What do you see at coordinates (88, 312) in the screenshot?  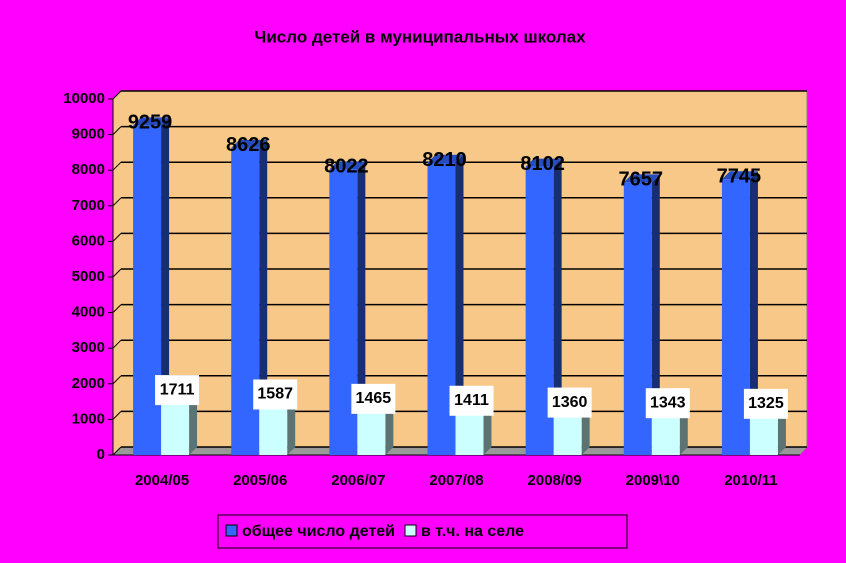 I see `y-tick-label: 4000` at bounding box center [88, 312].